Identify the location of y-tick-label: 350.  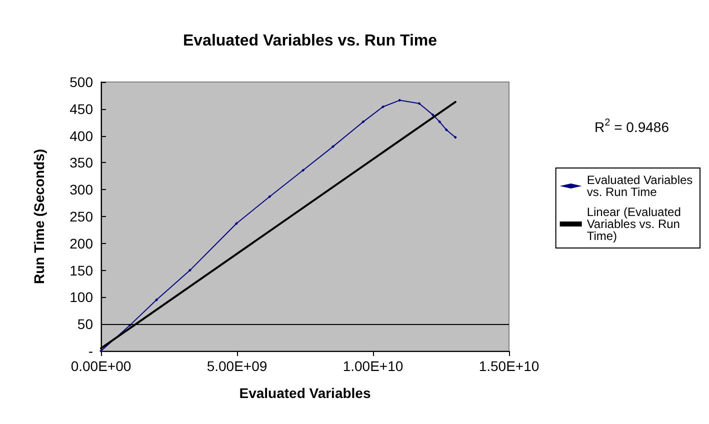
(82, 162).